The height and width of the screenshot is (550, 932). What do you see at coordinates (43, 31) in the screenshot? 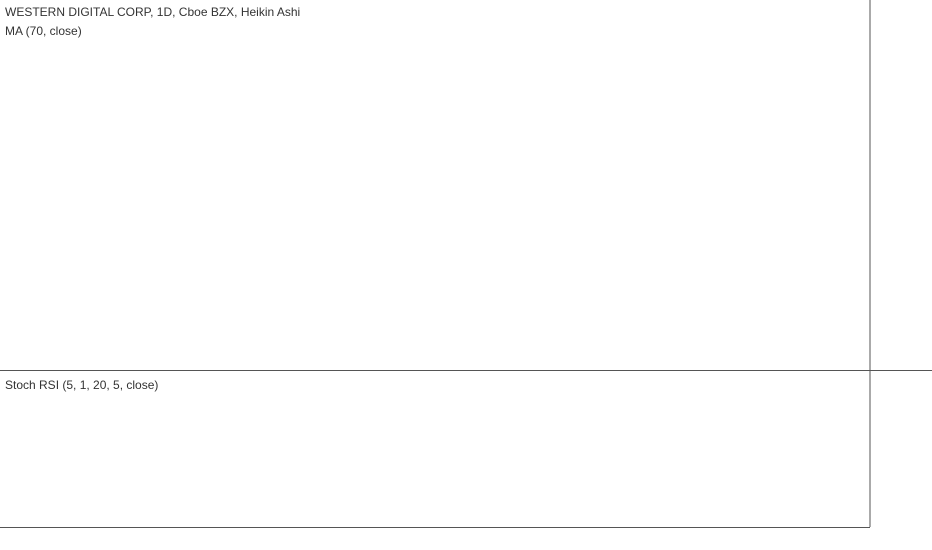
I see `legend-entry: MA (70, close)` at bounding box center [43, 31].